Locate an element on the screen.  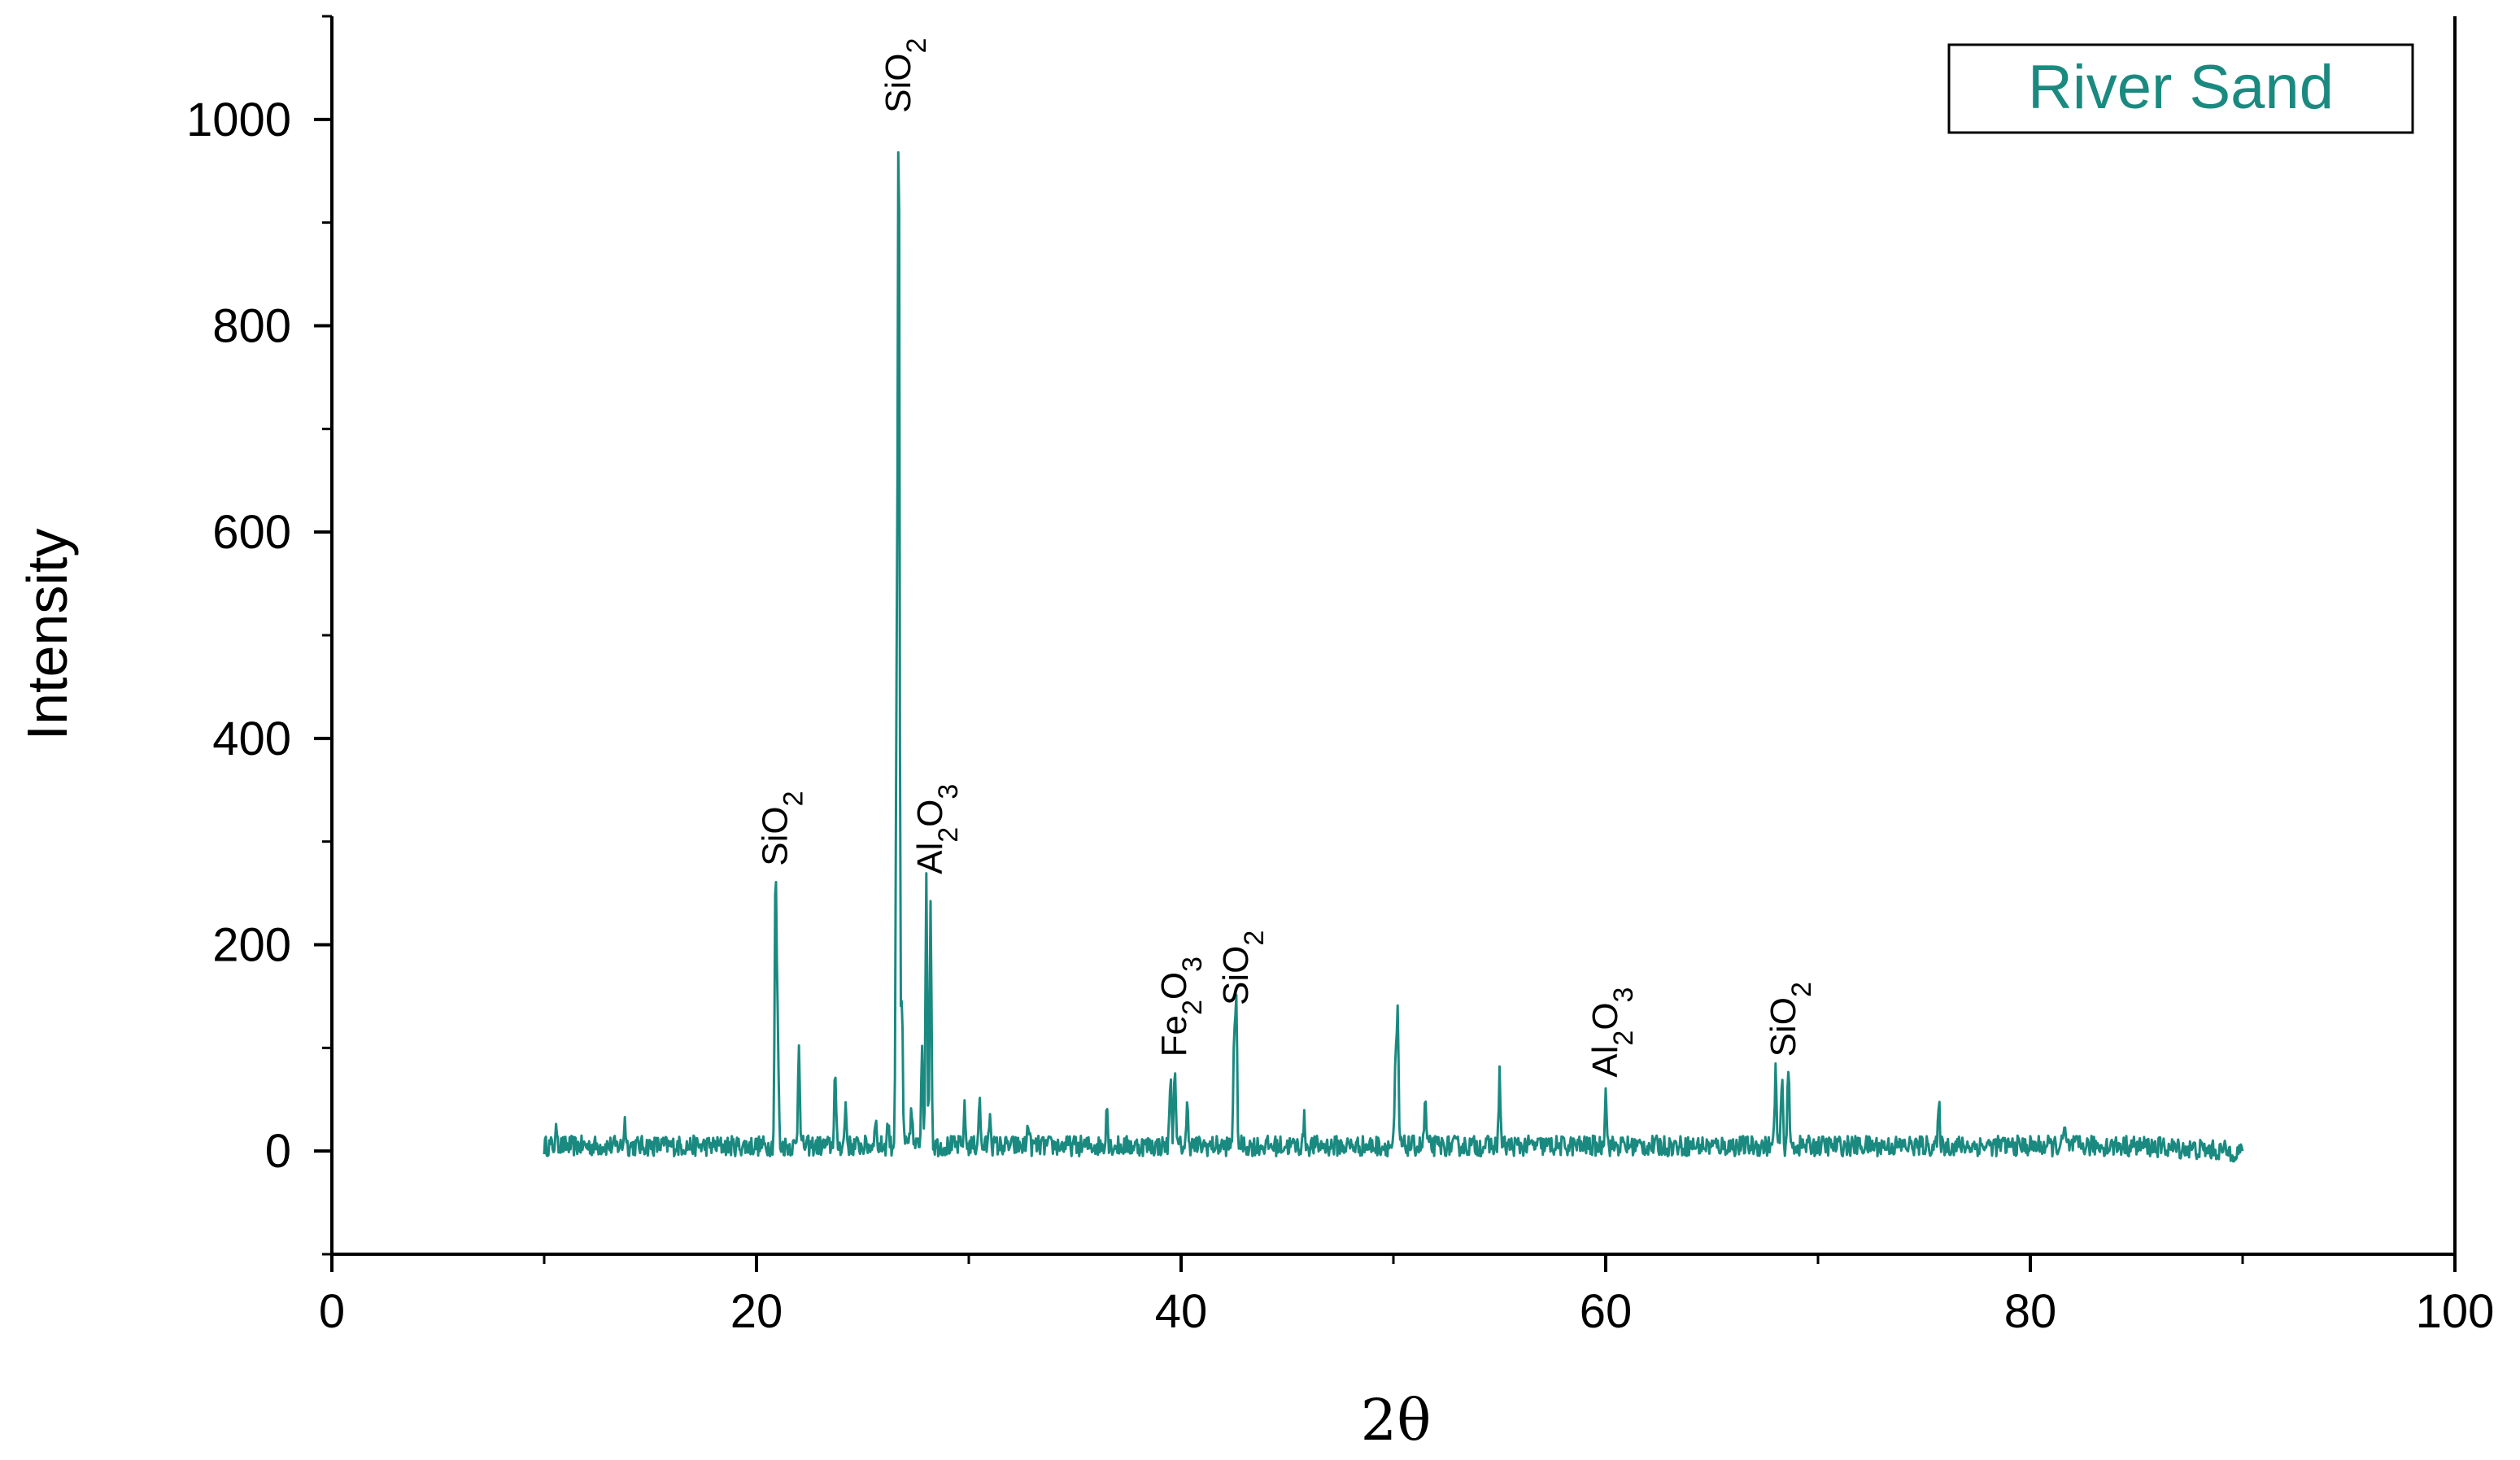
x-tick-label: 60 is located at coordinates (1606, 1311).